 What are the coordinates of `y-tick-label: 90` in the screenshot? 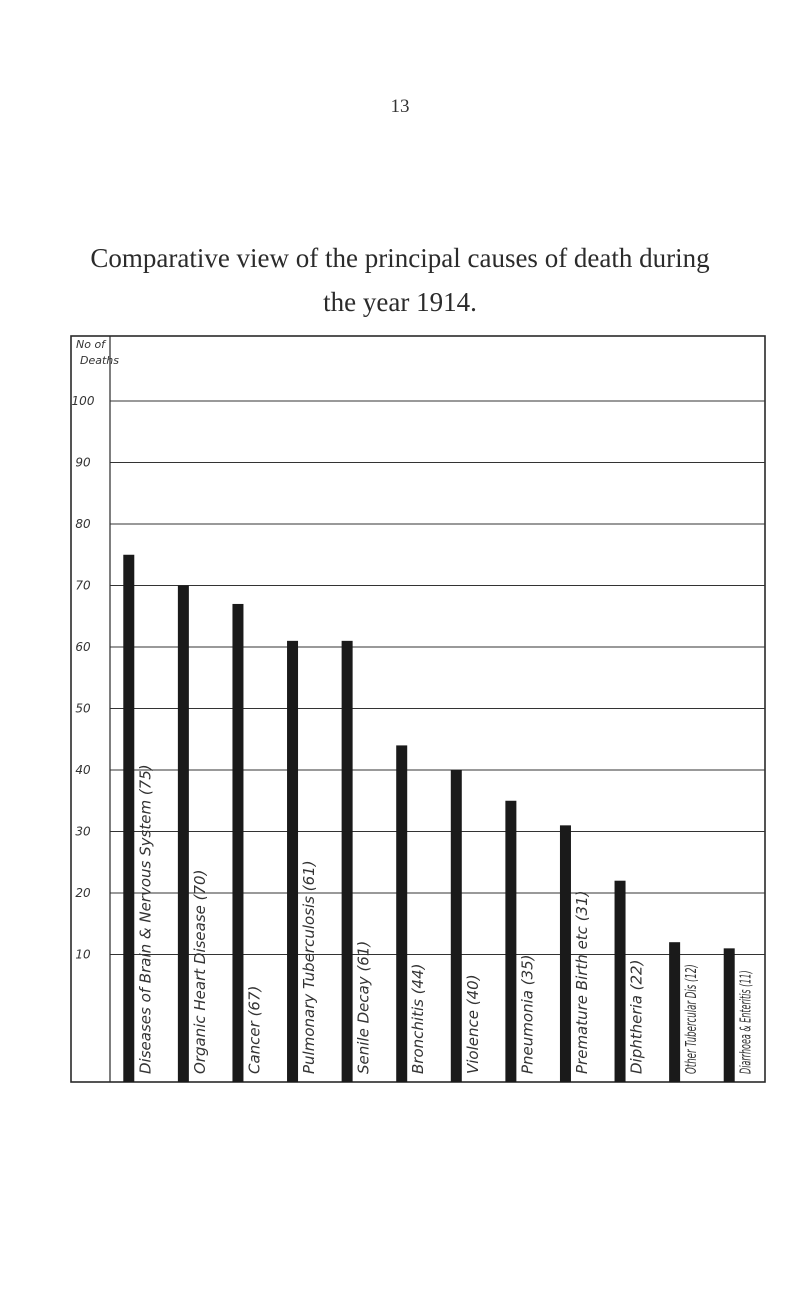 It's located at (83, 463).